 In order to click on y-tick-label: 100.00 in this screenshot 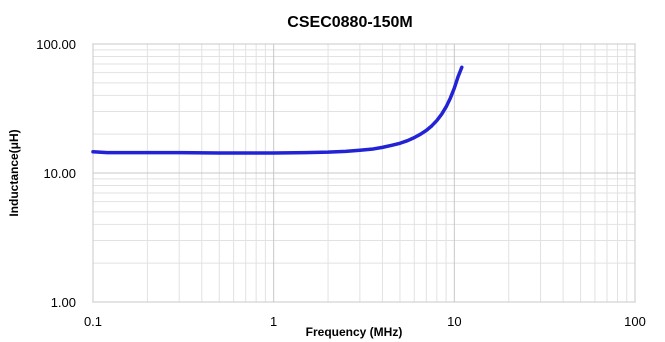, I will do `click(56, 44)`.